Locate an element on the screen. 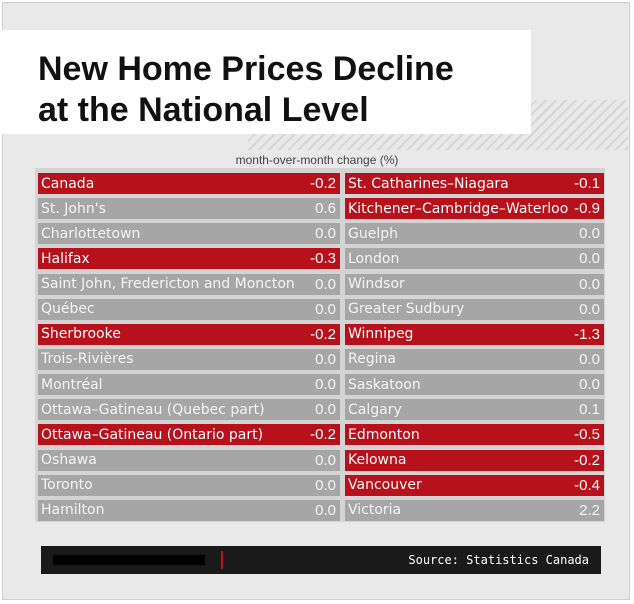 This screenshot has height=604, width=634. change-value: -0.9 is located at coordinates (587, 209).